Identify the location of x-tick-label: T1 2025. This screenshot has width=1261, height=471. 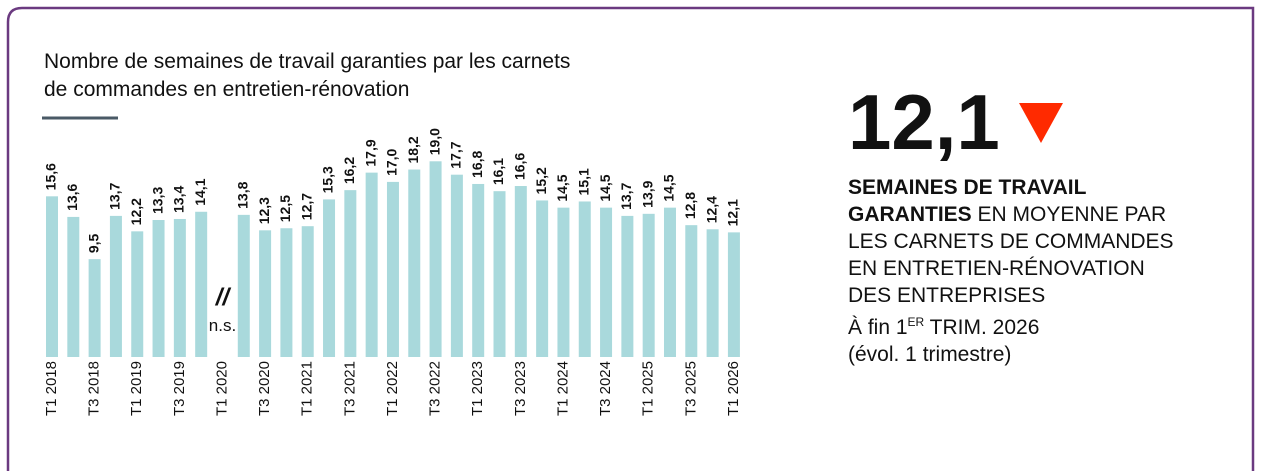
(648, 388).